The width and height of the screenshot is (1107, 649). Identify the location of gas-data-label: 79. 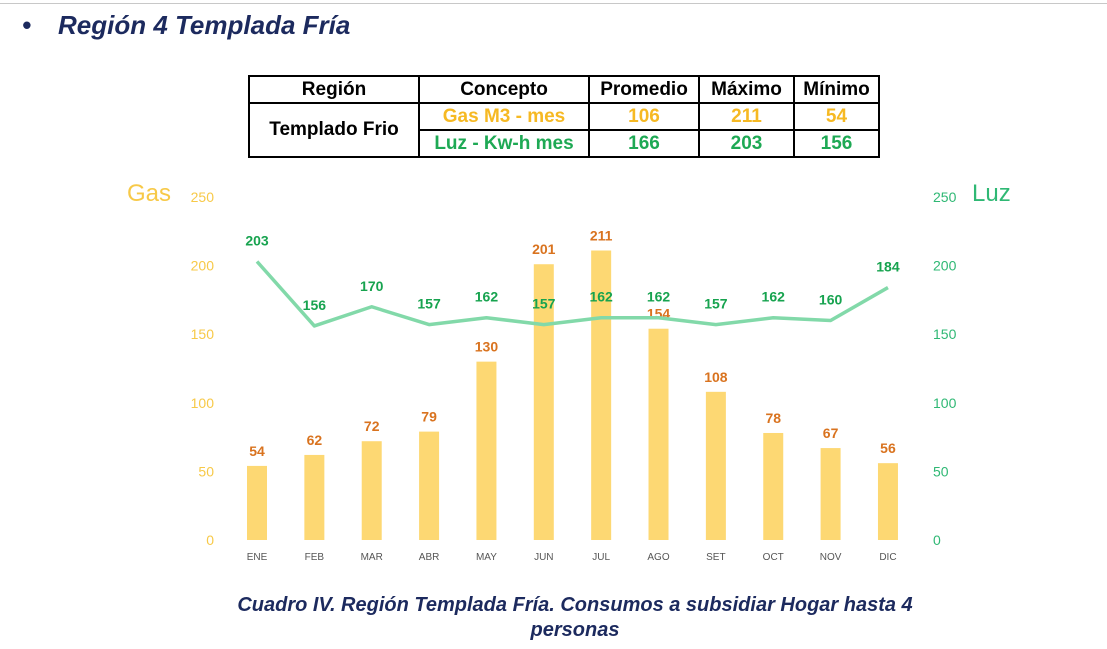
(429, 417).